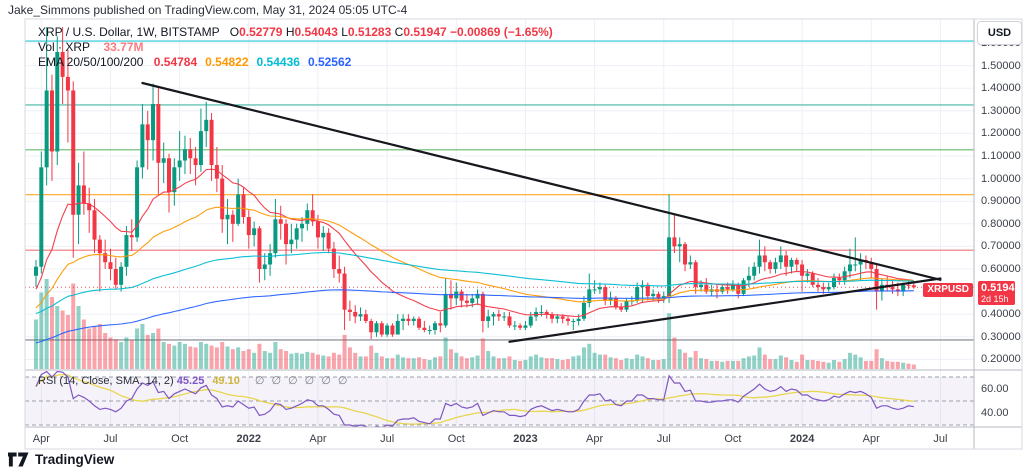  I want to click on ohlc-value: 0.52779, so click(261, 32).